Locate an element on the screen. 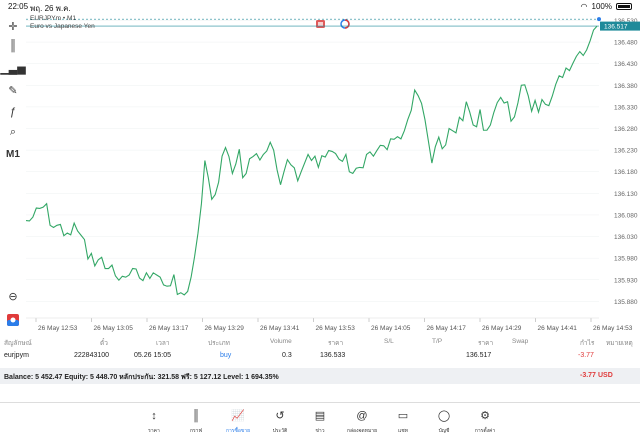  nav-news-label: ข่าว is located at coordinates (320, 431).